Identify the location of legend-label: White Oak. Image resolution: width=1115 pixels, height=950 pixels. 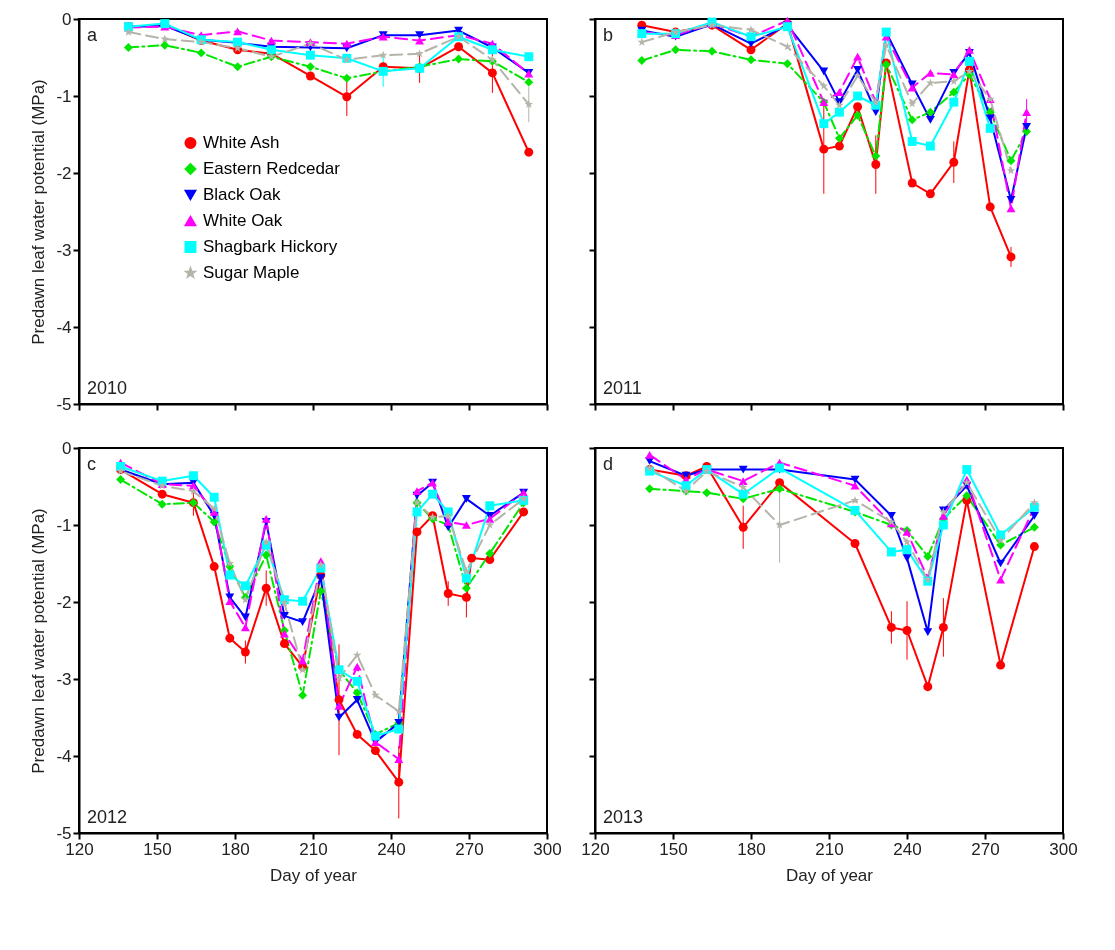
(242, 220).